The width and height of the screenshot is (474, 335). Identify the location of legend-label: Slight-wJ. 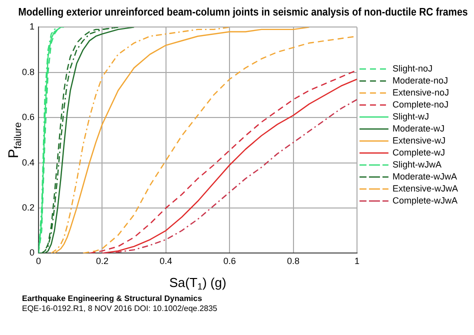
(410, 116).